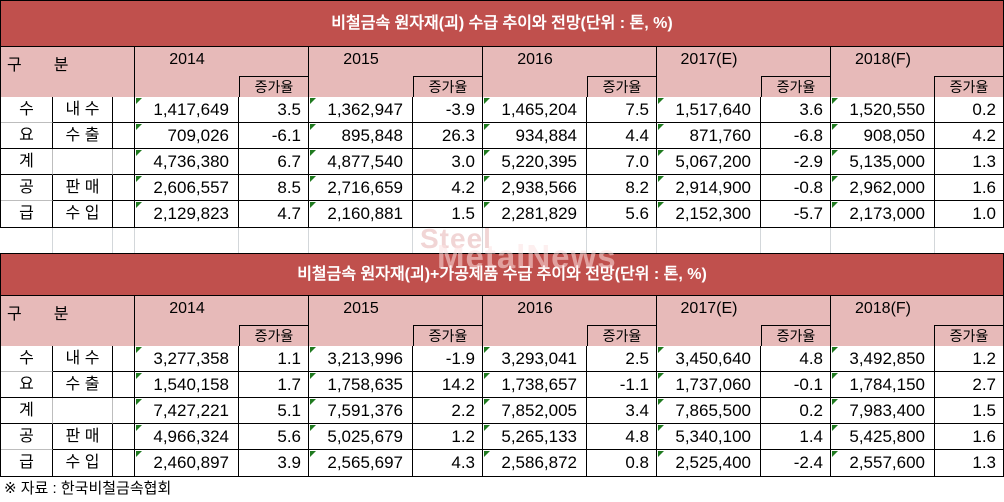  Describe the element at coordinates (883, 110) in the screenshot. I see `value-cell: 1,520,550` at that location.